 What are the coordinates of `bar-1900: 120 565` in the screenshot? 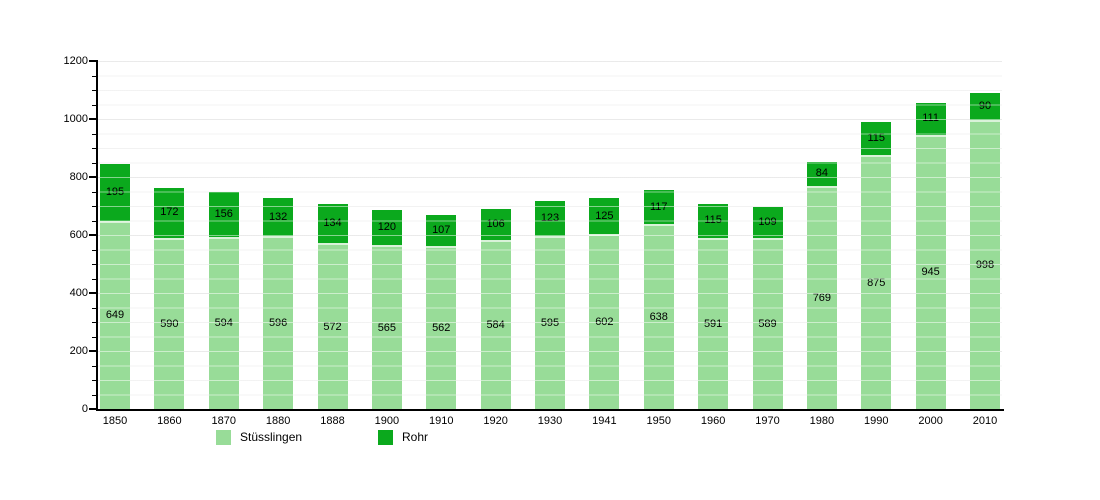 It's located at (386, 309).